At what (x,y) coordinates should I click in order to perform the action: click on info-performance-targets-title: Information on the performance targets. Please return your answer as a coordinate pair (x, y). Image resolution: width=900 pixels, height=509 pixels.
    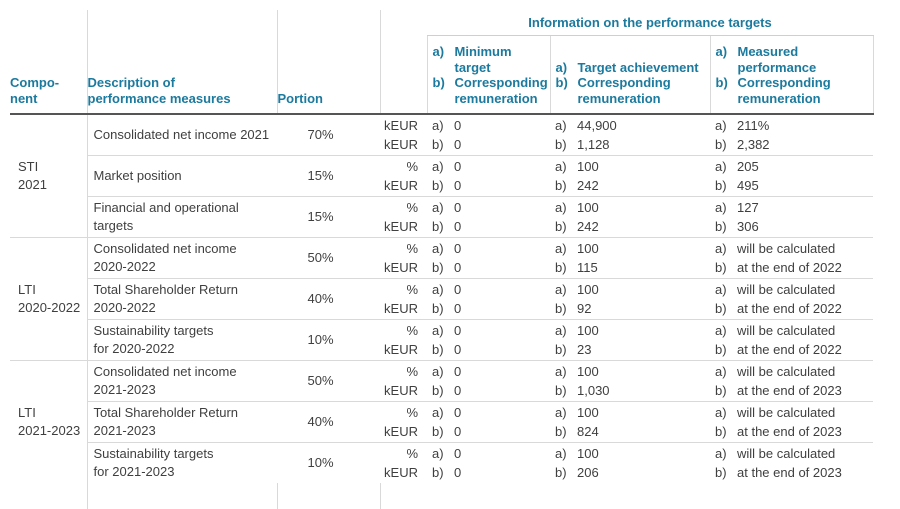
    Looking at the image, I should click on (650, 23).